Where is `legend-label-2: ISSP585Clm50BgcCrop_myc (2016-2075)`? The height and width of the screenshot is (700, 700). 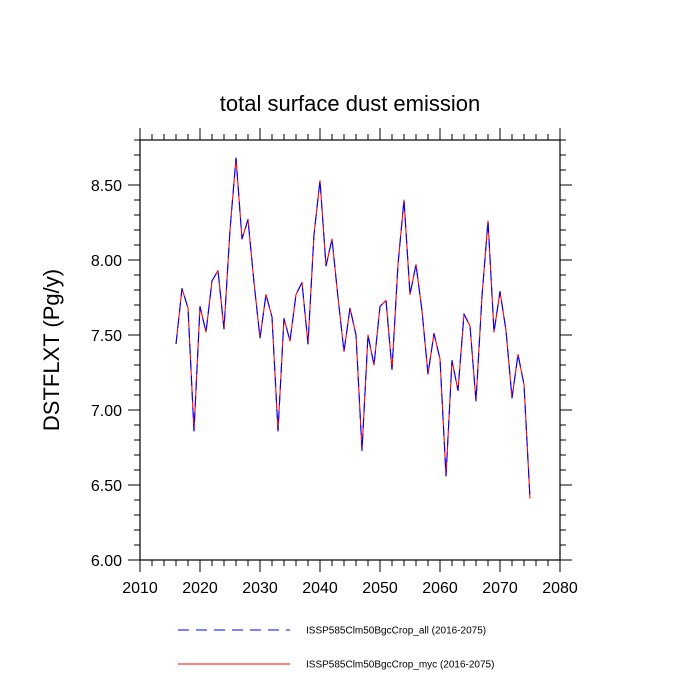 legend-label-2: ISSP585Clm50BgcCrop_myc (2016-2075) is located at coordinates (400, 665).